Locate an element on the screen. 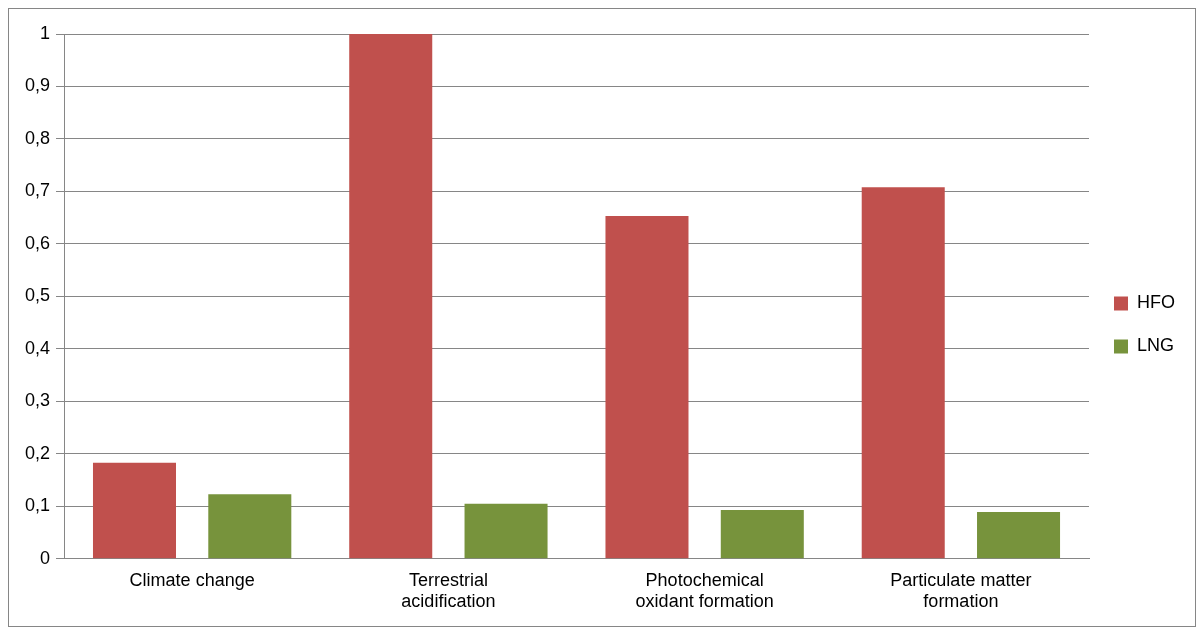  y-tick-label: 0,5 is located at coordinates (37, 295).